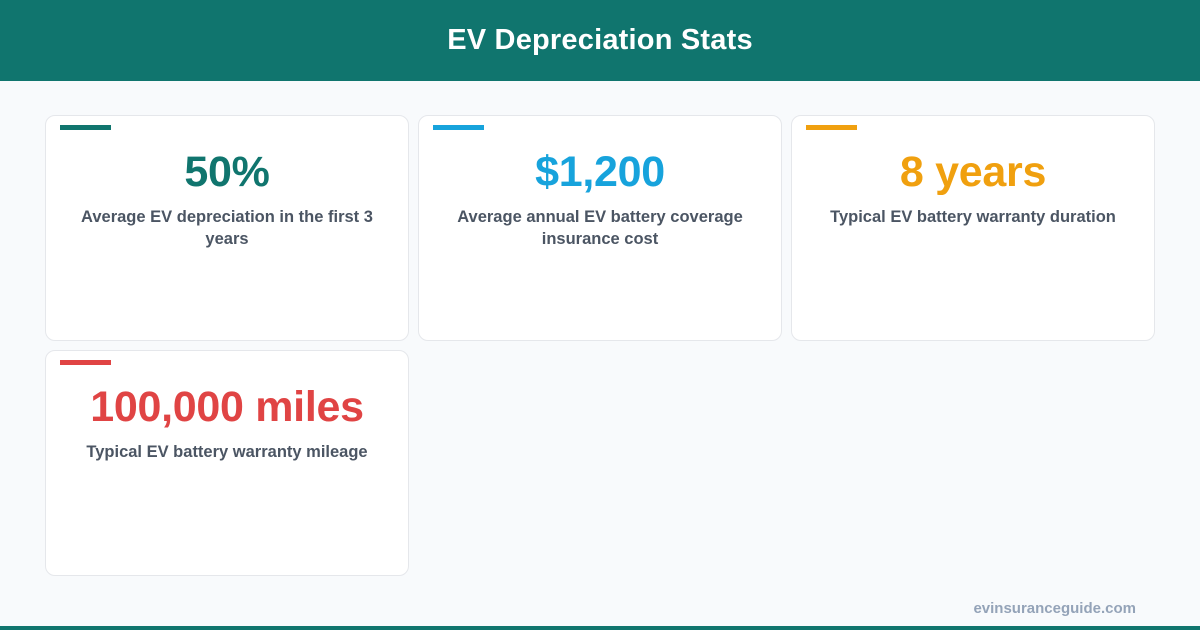 The width and height of the screenshot is (1200, 630). What do you see at coordinates (600, 172) in the screenshot?
I see `stat-value: $1,200` at bounding box center [600, 172].